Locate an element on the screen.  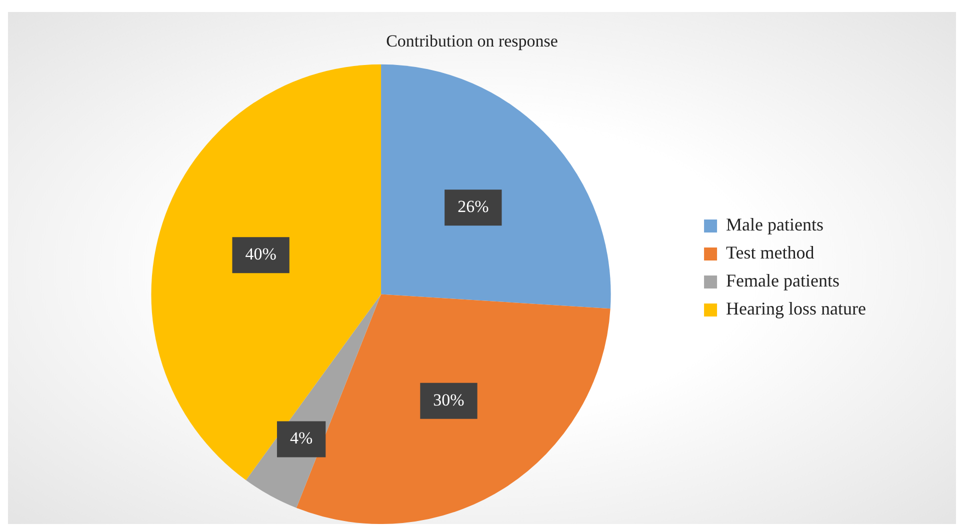
data-label: 40% is located at coordinates (260, 254).